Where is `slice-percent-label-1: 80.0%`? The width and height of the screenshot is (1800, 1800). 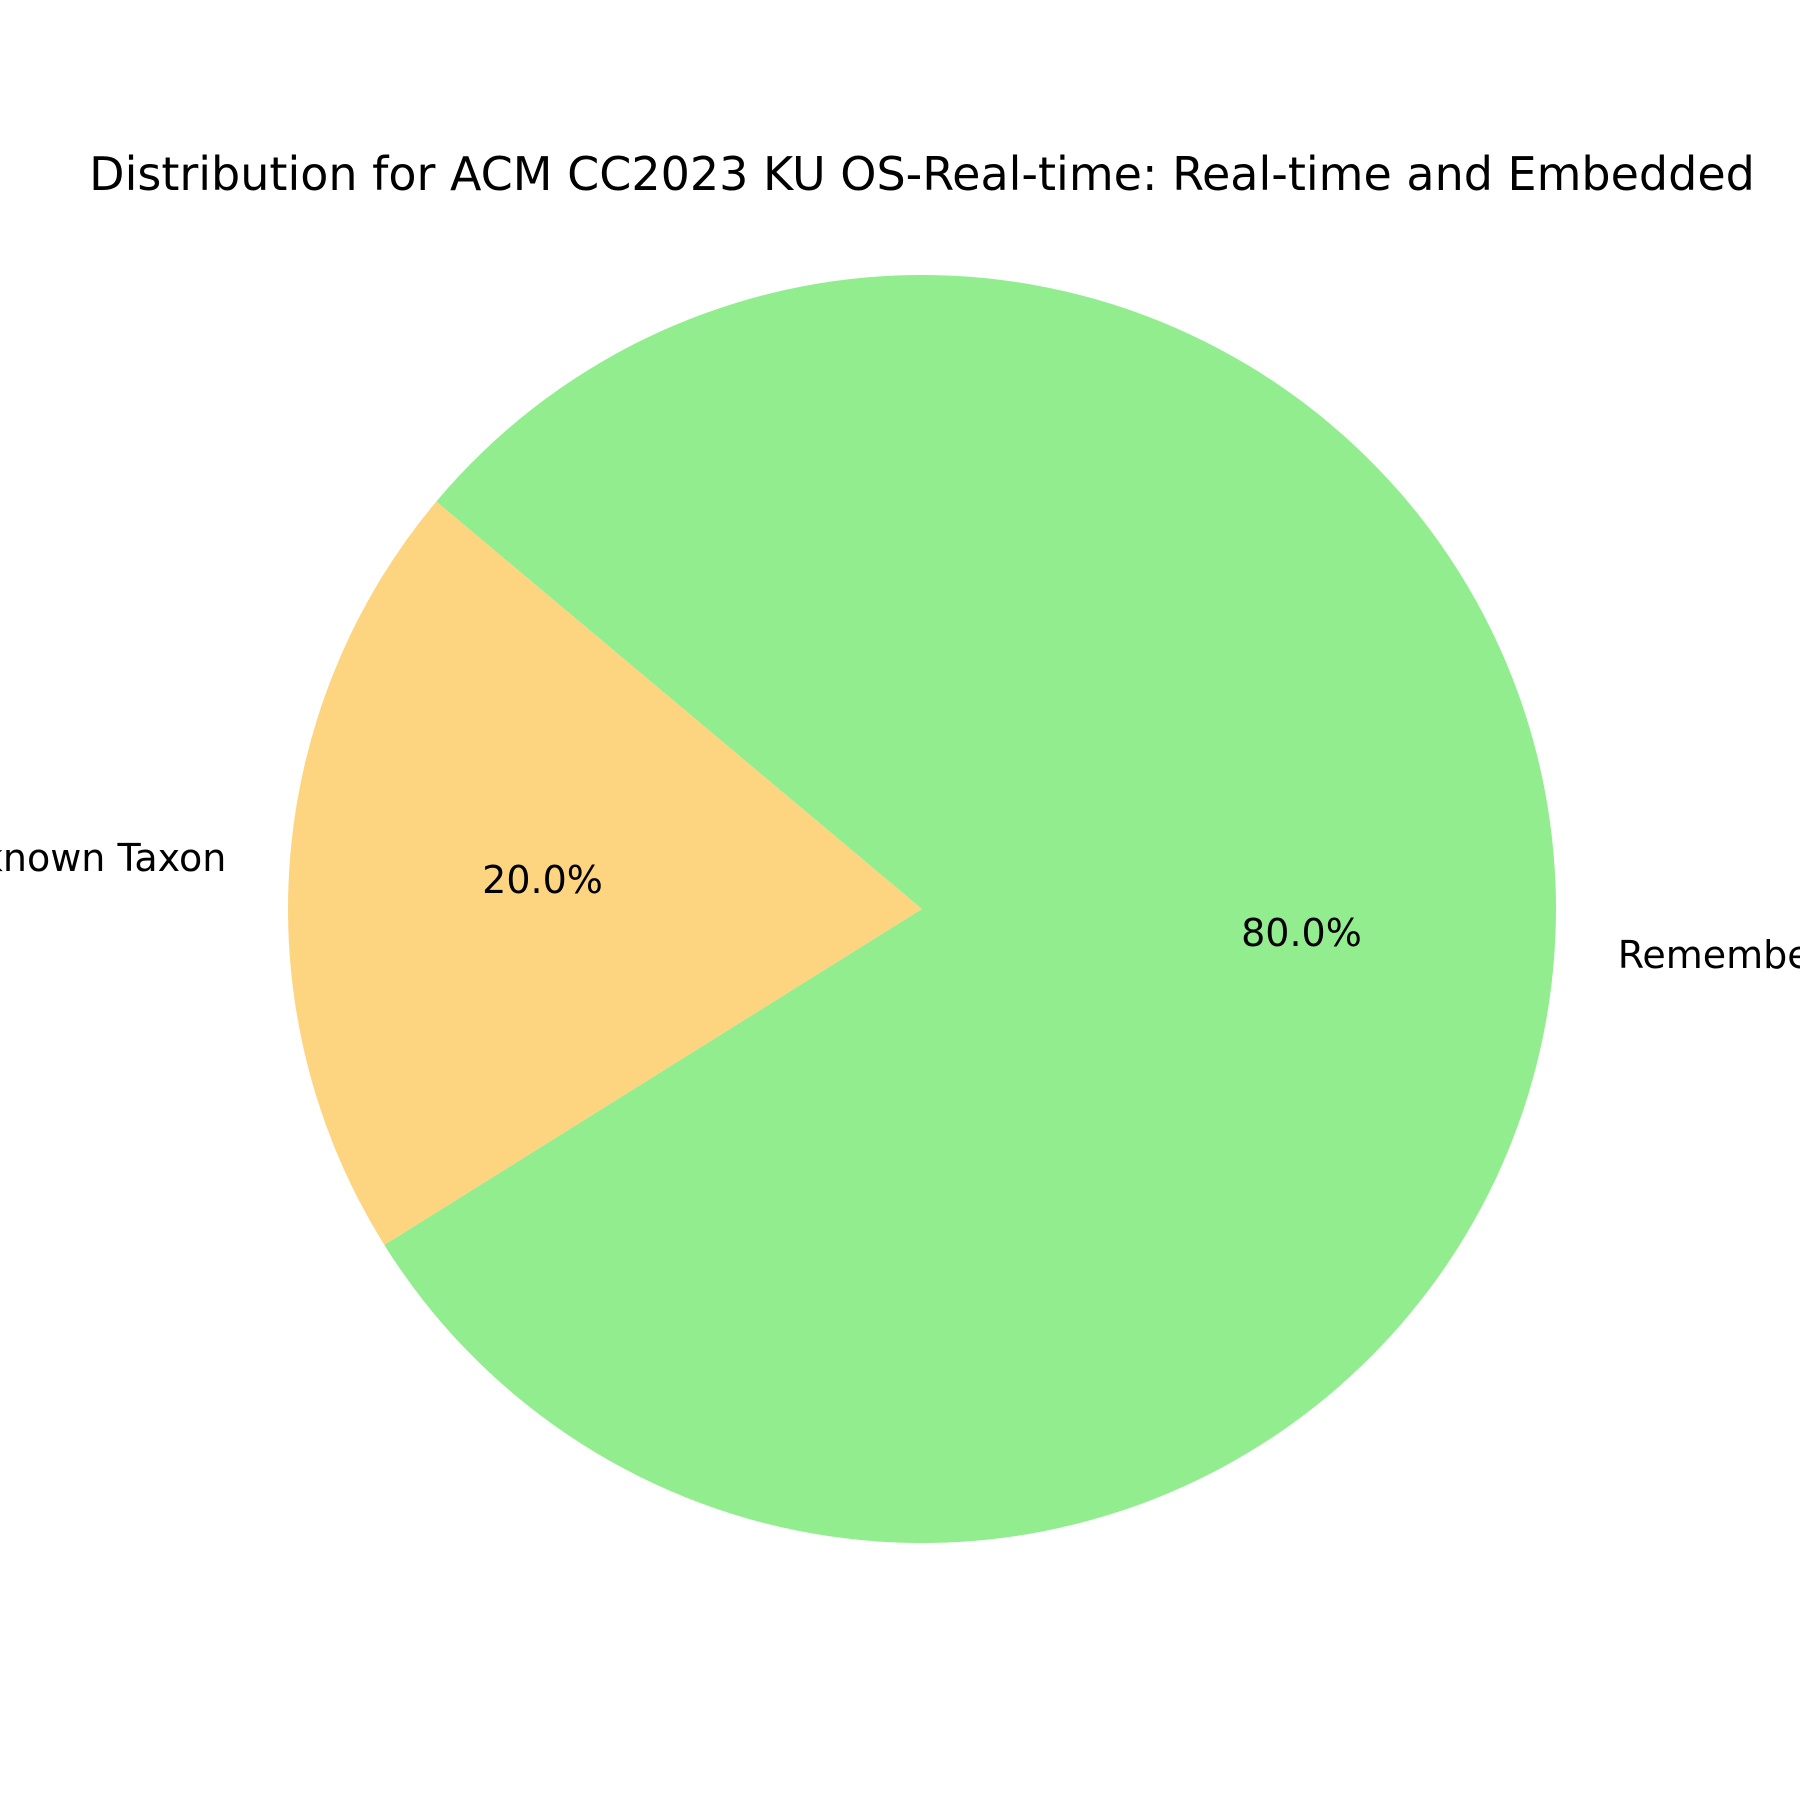
slice-percent-label-1: 80.0% is located at coordinates (1301, 933).